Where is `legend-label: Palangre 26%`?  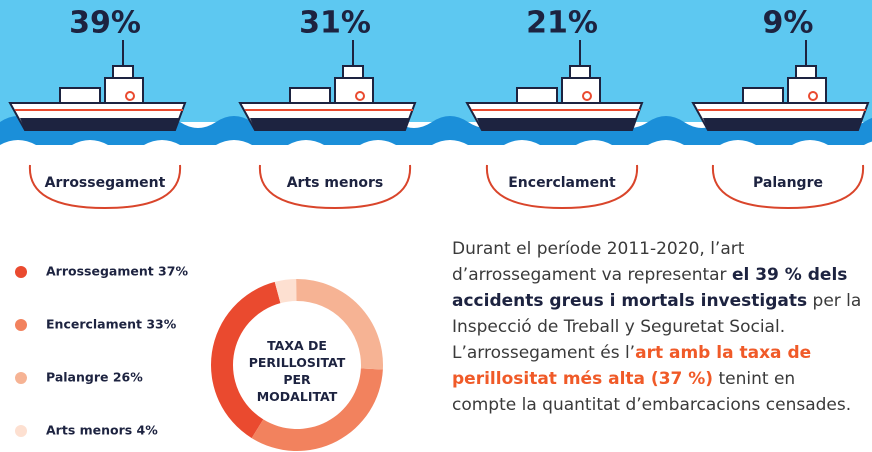 legend-label: Palangre 26% is located at coordinates (94, 377).